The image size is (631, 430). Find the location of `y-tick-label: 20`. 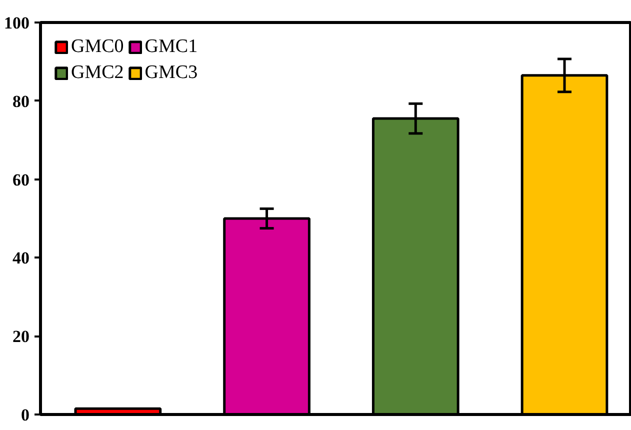

y-tick-label: 20 is located at coordinates (21, 336).